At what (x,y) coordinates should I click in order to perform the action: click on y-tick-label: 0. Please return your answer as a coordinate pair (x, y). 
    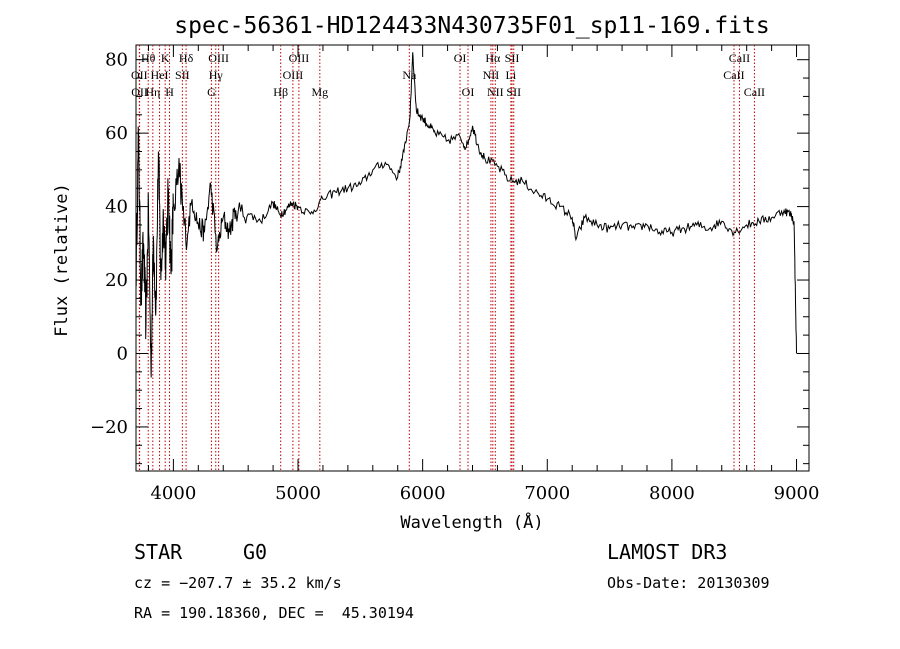
    Looking at the image, I should click on (122, 353).